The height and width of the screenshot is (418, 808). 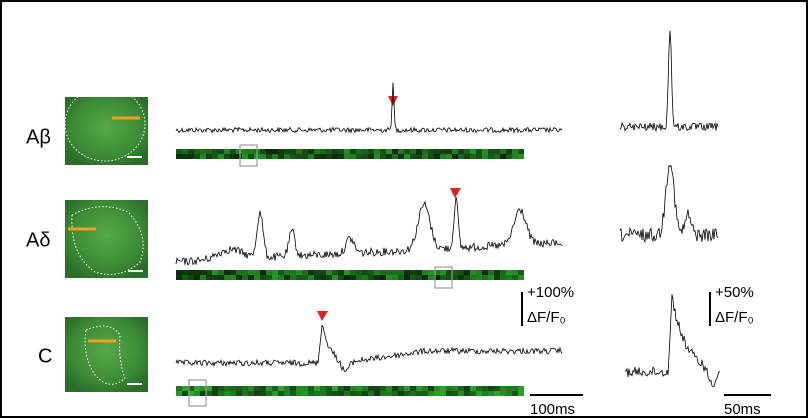 I want to click on trace, so click(x=669, y=81).